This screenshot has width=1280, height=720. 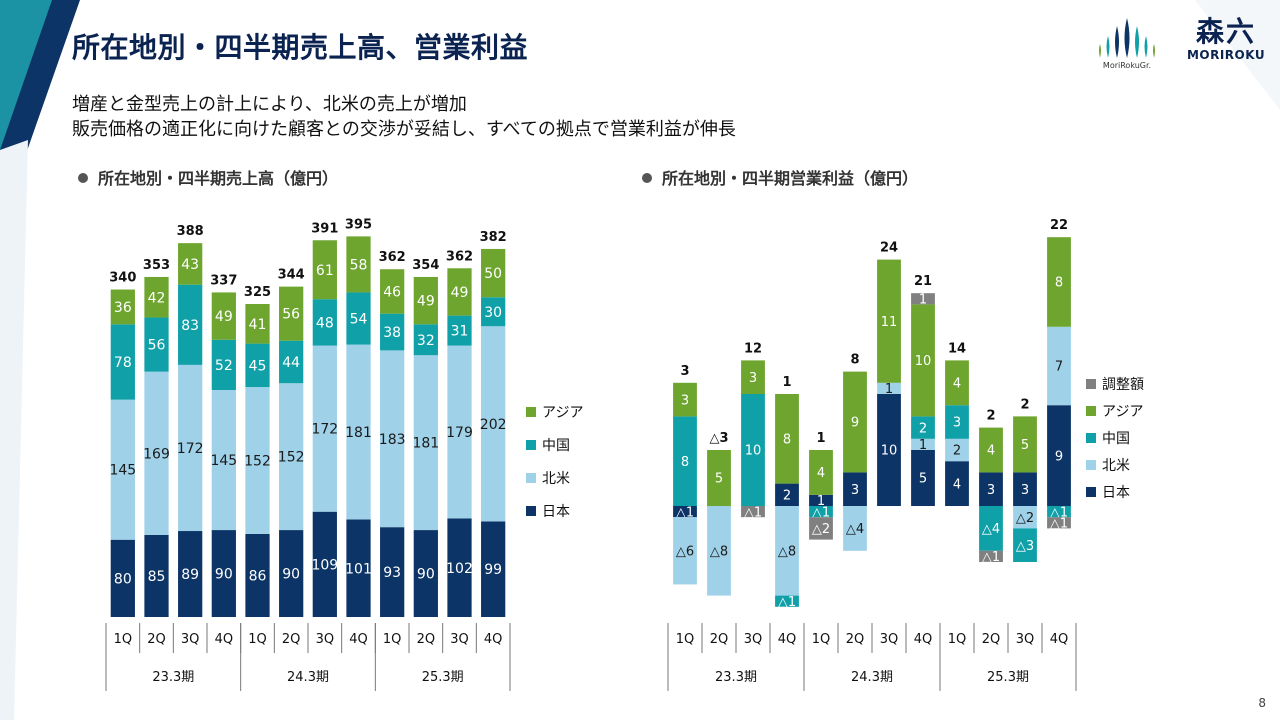 I want to click on total-label: 354, so click(x=425, y=265).